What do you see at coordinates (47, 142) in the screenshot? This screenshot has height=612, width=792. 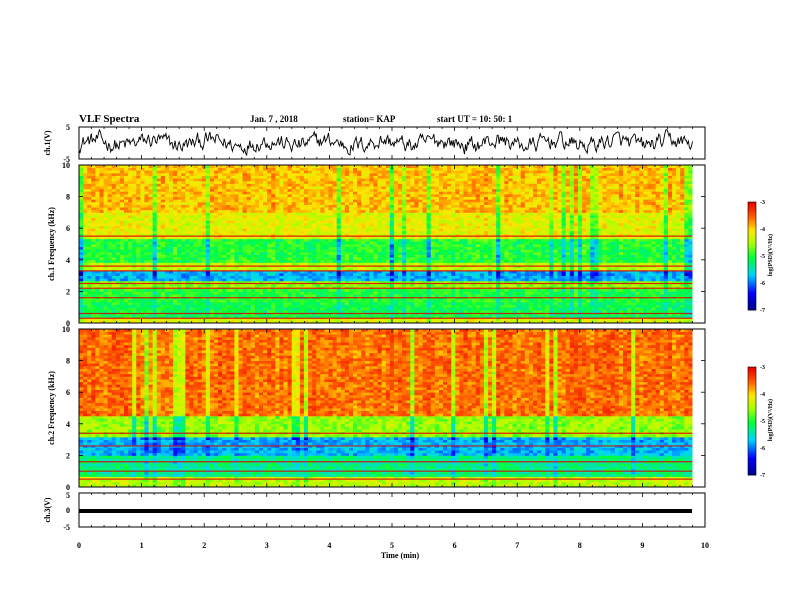 I see `ch1-ylabel: ch.1(V)` at bounding box center [47, 142].